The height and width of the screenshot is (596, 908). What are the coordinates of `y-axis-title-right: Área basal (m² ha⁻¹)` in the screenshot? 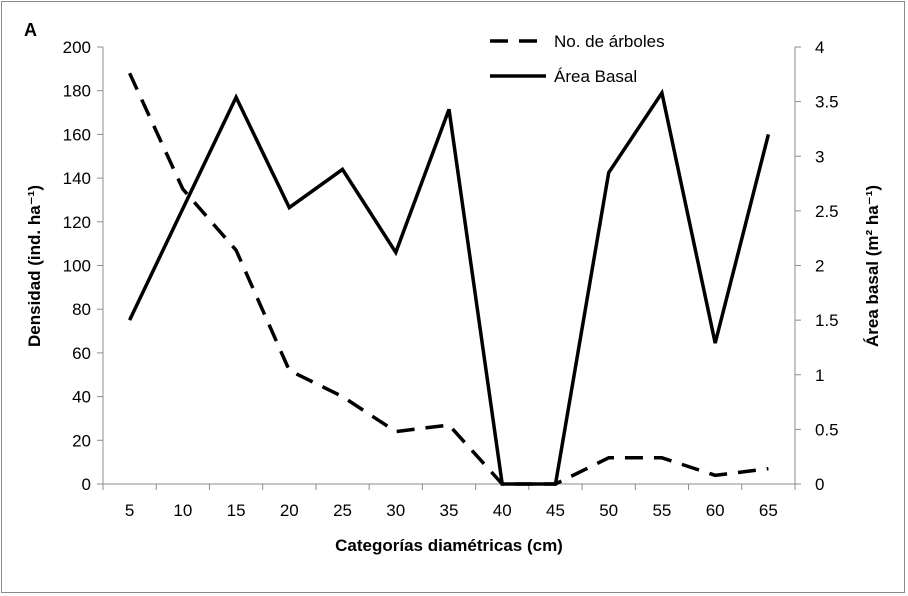 It's located at (872, 266).